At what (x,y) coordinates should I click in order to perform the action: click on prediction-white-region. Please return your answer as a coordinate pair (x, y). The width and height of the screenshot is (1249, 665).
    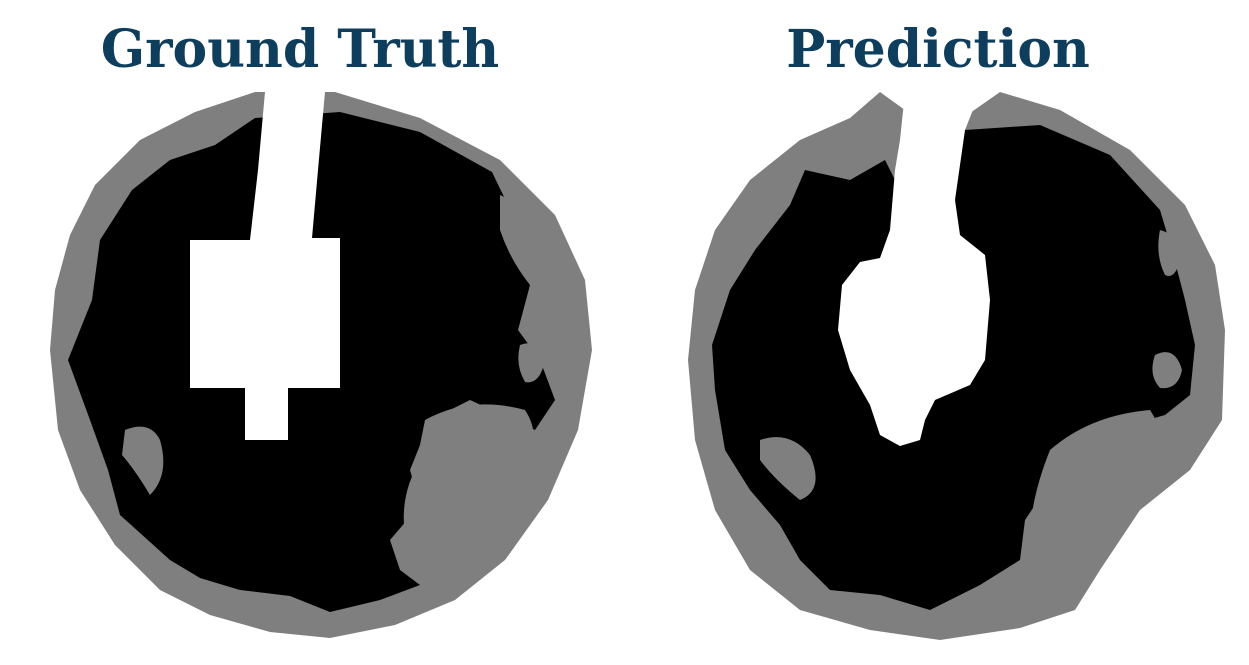
    Looking at the image, I should click on (914, 269).